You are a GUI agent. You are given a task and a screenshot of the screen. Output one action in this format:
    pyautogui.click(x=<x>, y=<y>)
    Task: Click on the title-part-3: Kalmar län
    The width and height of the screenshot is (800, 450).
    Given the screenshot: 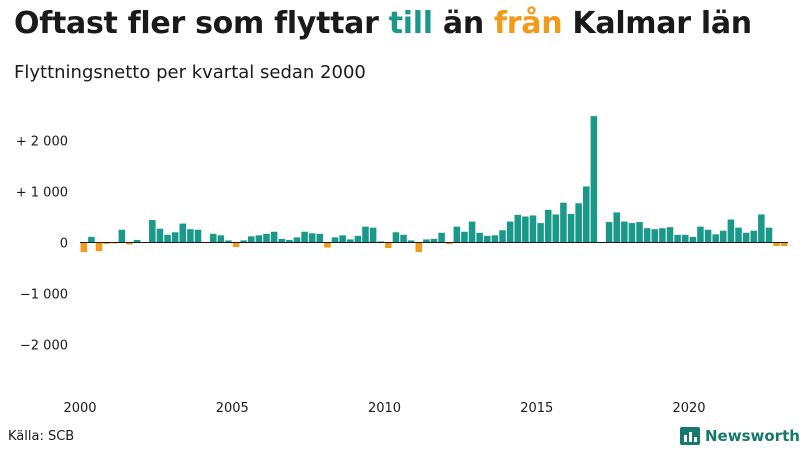 What is the action you would take?
    pyautogui.click(x=657, y=23)
    